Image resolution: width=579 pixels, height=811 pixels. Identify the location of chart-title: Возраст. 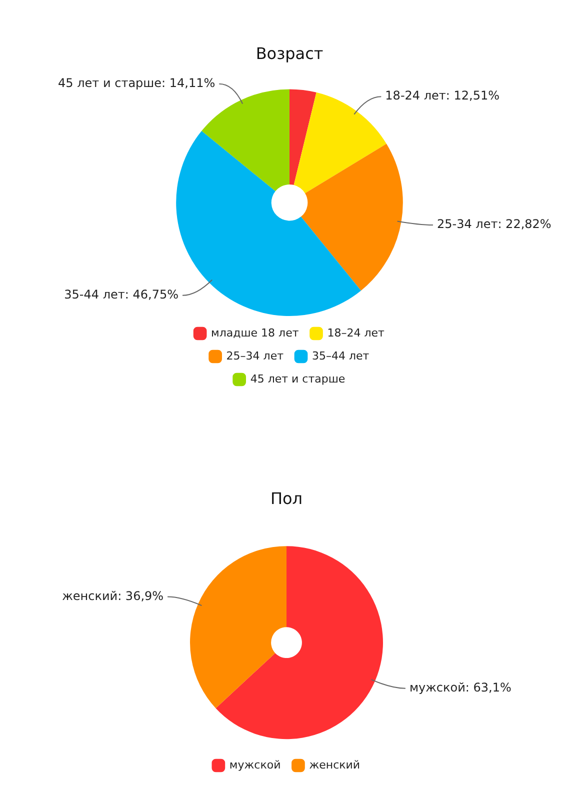
(290, 53).